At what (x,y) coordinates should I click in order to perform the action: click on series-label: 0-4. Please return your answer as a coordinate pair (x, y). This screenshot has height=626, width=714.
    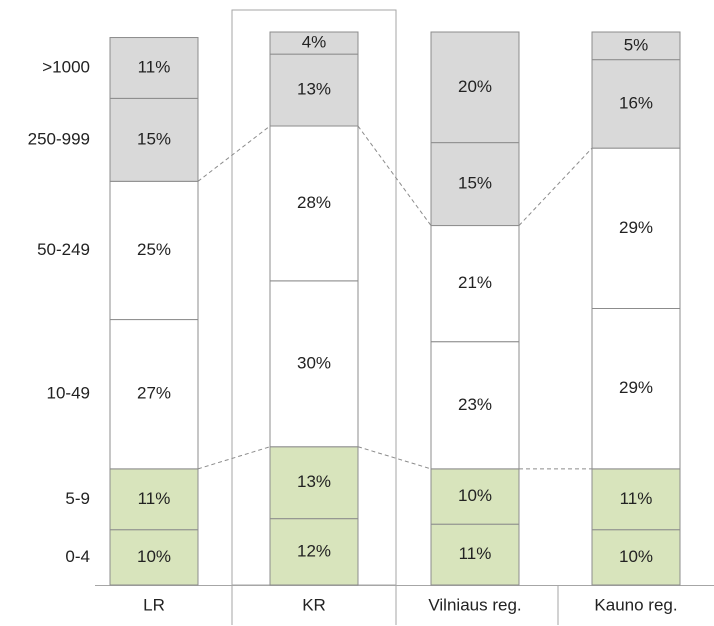
    Looking at the image, I should click on (77, 556).